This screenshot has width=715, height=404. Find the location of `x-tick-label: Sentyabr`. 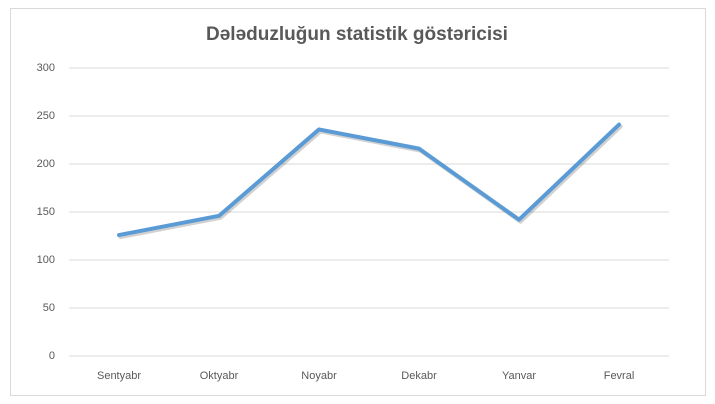

x-tick-label: Sentyabr is located at coordinates (119, 376).